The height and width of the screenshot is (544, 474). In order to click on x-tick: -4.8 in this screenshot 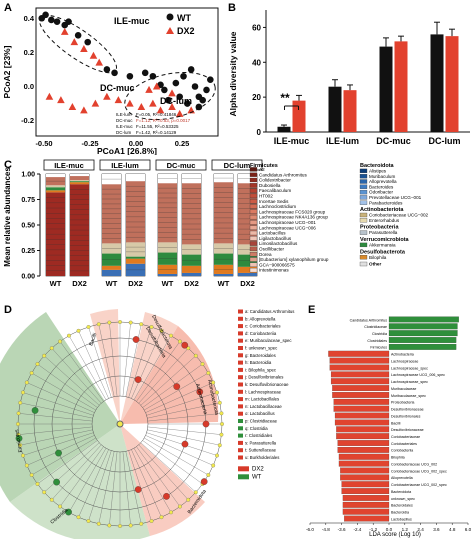, I will do `click(326, 529)`.